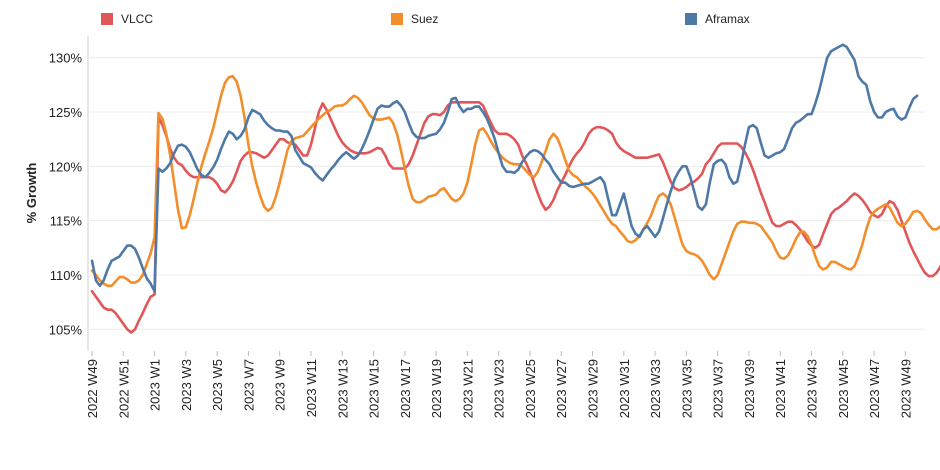  Describe the element at coordinates (66, 329) in the screenshot. I see `y-tick-label: 105%` at that location.